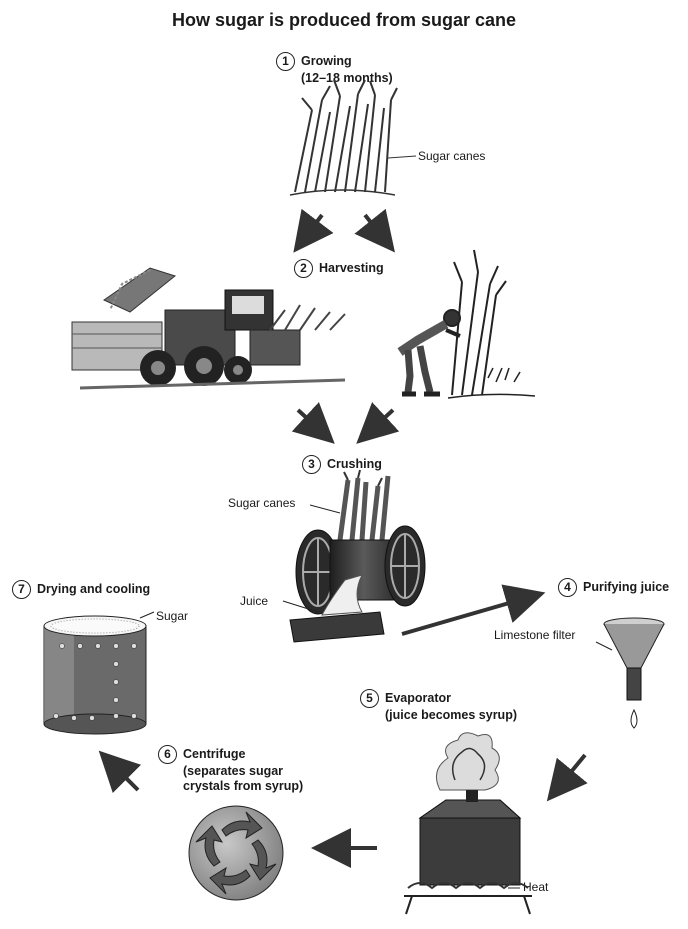 The height and width of the screenshot is (929, 688). I want to click on arrow-purifying-to-evaporator, so click(567, 777).